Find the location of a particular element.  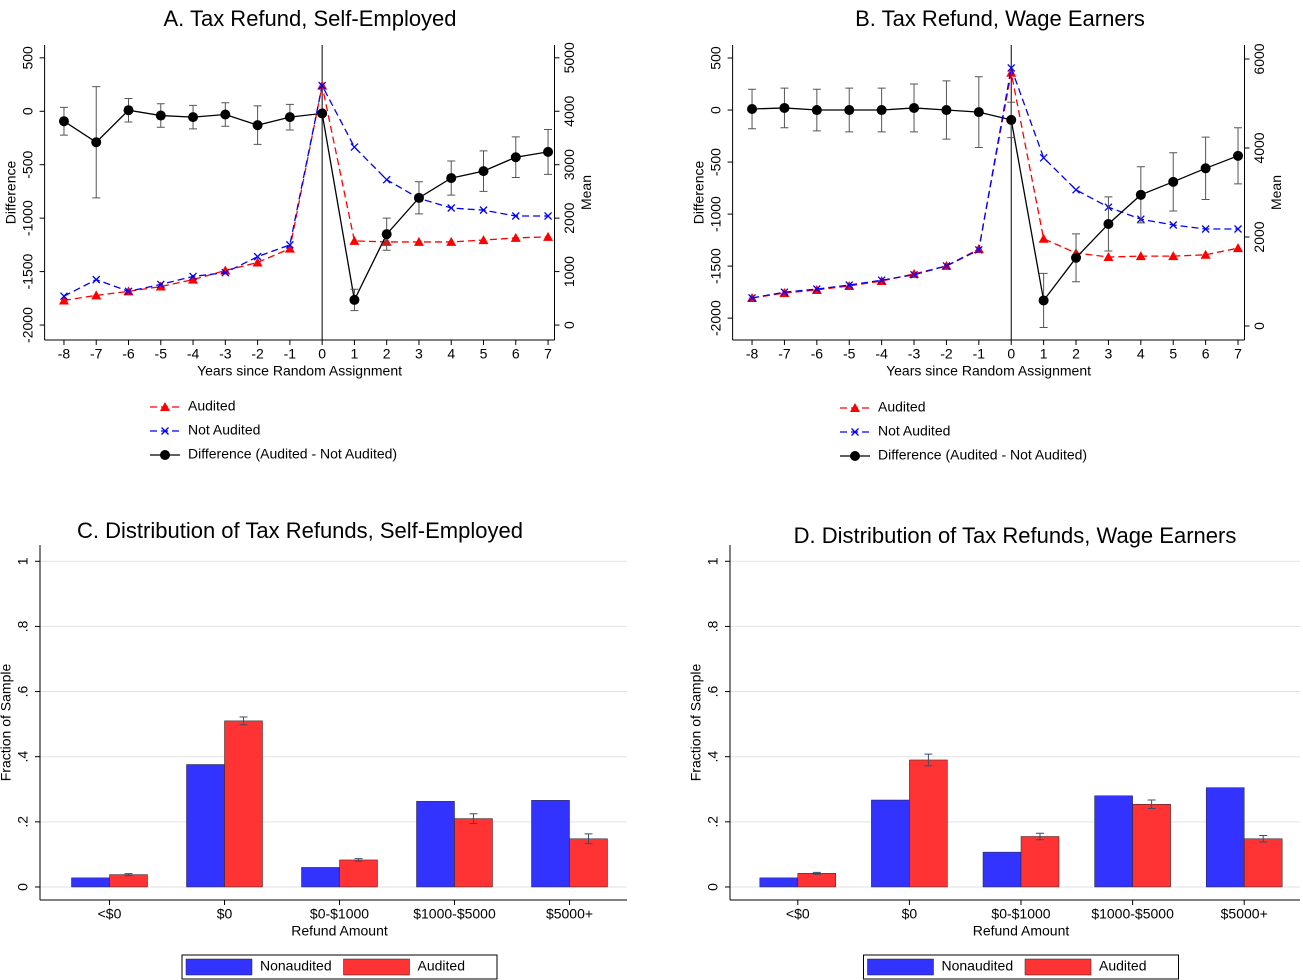

x-tick-label: -2 is located at coordinates (257, 354).